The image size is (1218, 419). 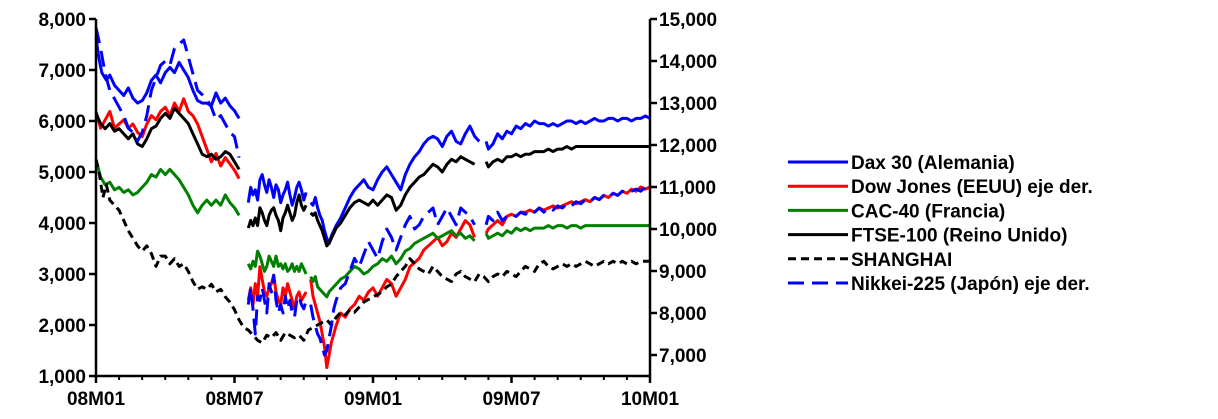 I want to click on right-tick-label: 14,000, so click(x=688, y=62).